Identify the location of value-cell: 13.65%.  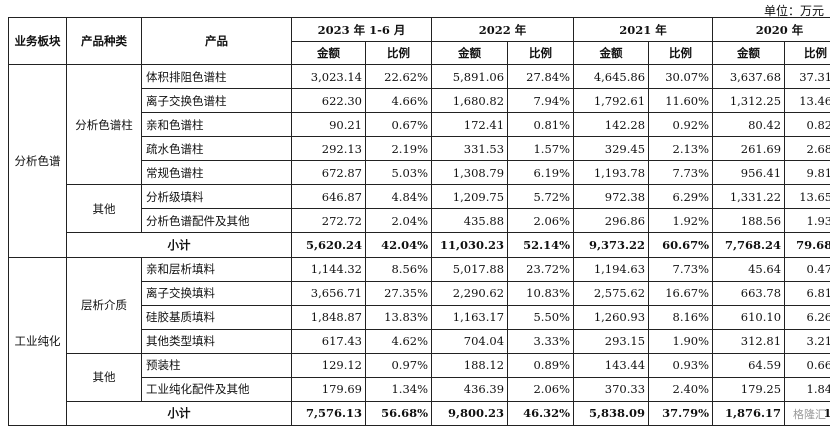
(807, 197).